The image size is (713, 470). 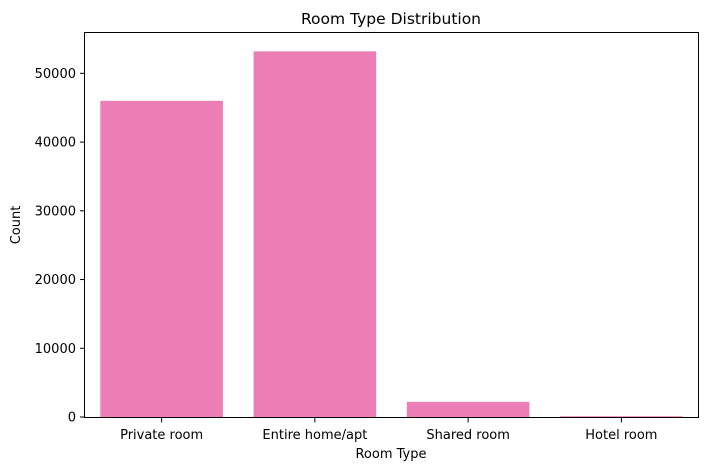 What do you see at coordinates (55, 280) in the screenshot?
I see `y-tick-label: 20000` at bounding box center [55, 280].